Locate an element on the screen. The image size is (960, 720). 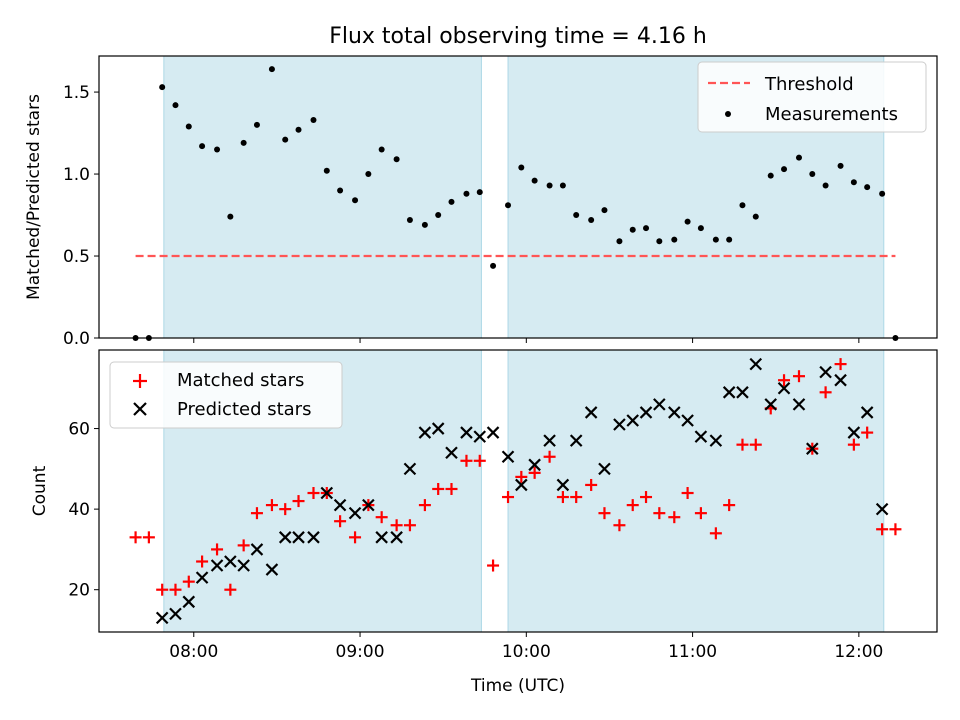
bottom-ytick-label: 40 is located at coordinates (79, 510).